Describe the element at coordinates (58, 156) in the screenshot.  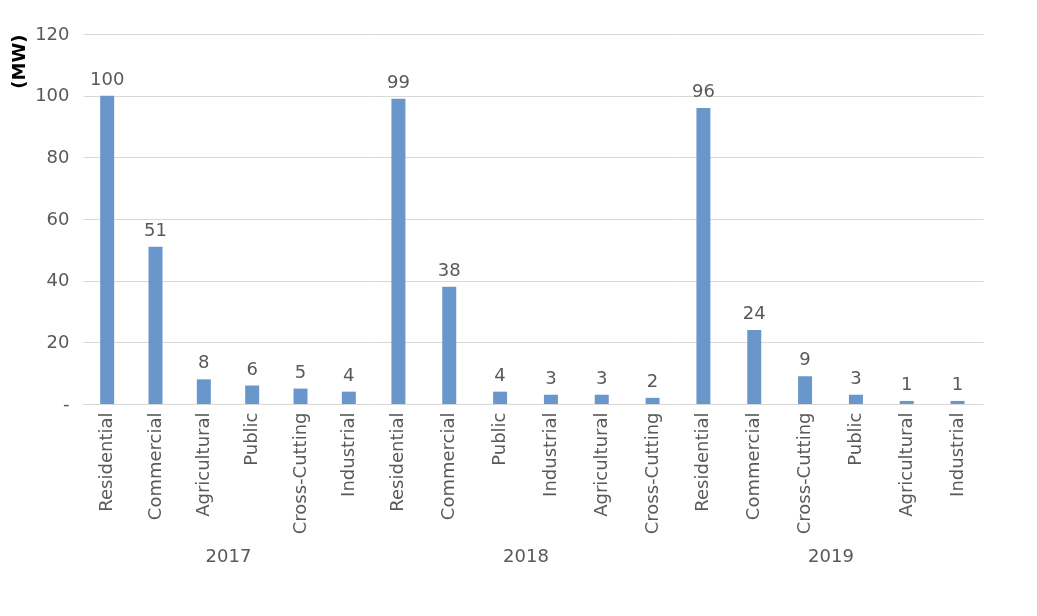
I see `y-tick-label: 80` at that location.